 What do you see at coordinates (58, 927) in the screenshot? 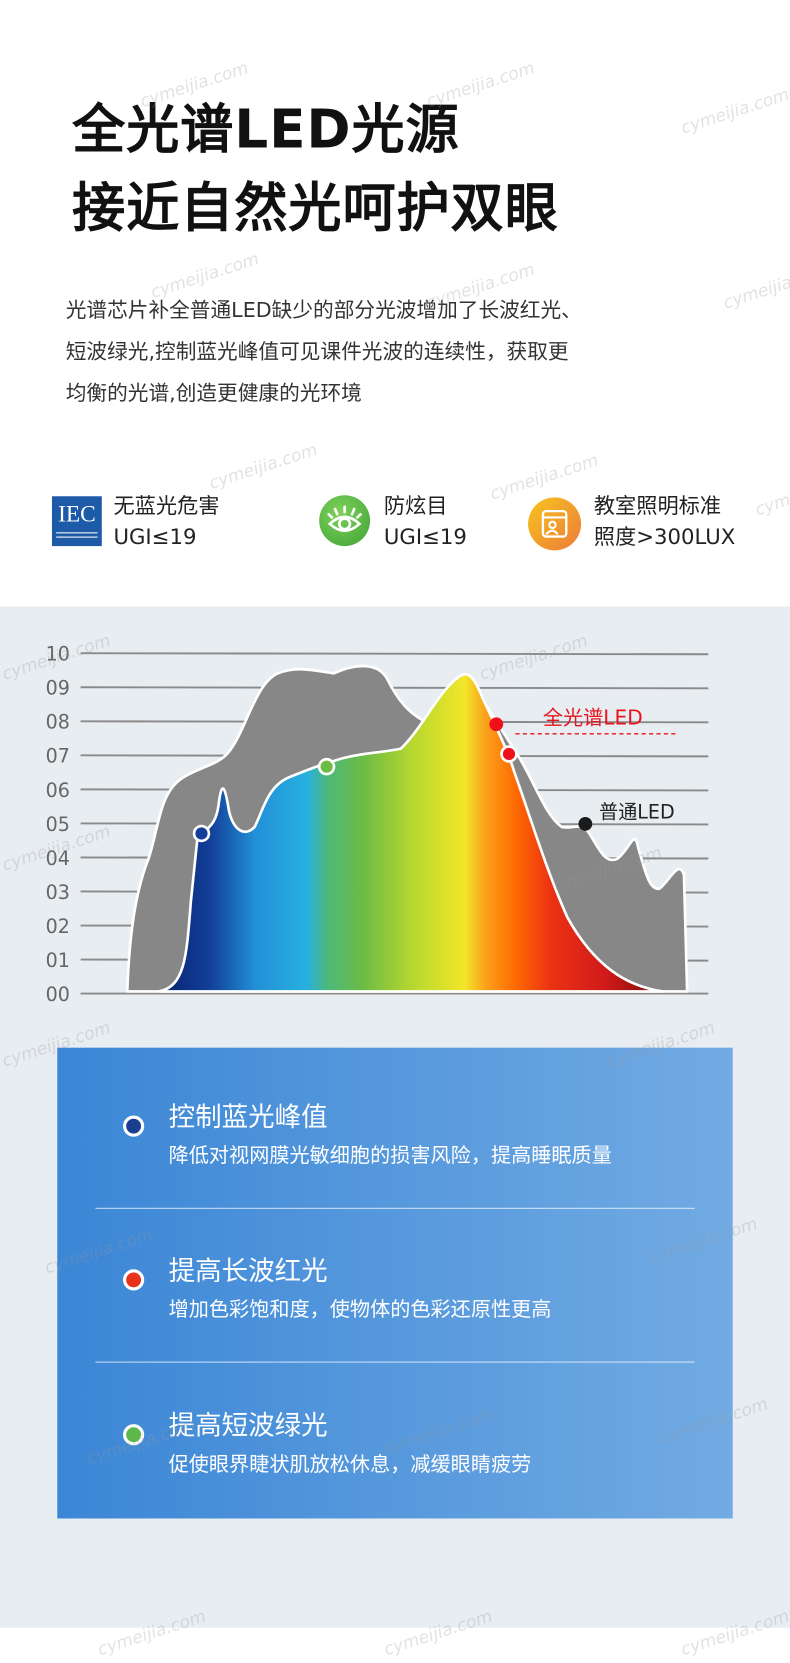
I see `y-tick-label: 02` at bounding box center [58, 927].